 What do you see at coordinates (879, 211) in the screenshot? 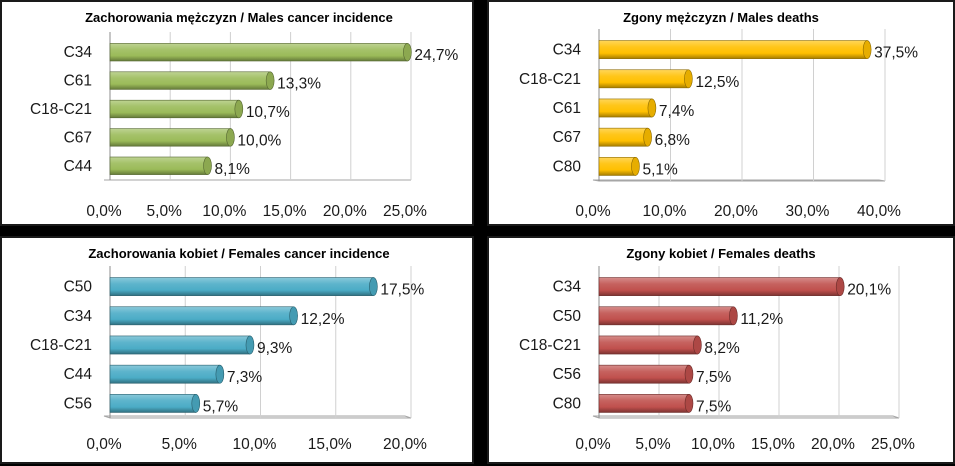
I see `tick-label: 40,0%` at bounding box center [879, 211].